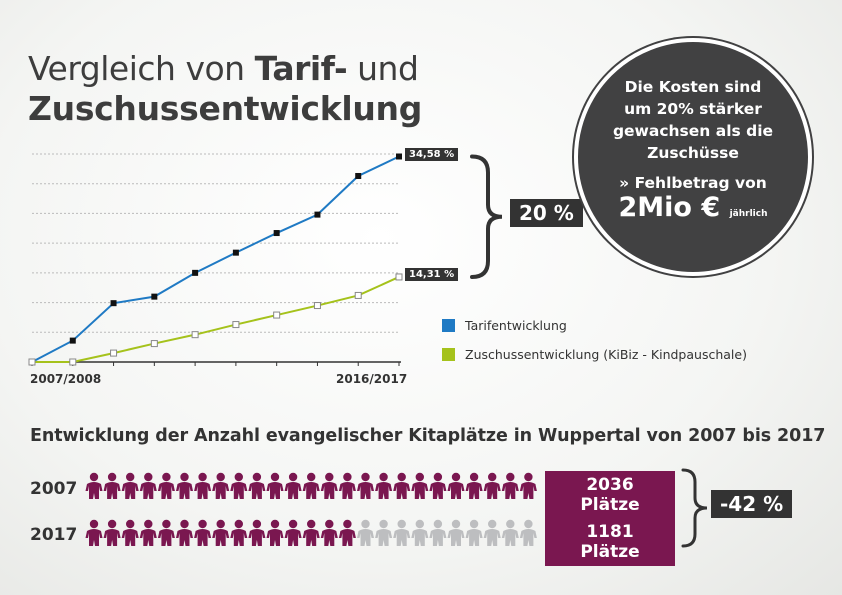  Describe the element at coordinates (54, 489) in the screenshot. I see `row-year-2007: 2007` at that location.